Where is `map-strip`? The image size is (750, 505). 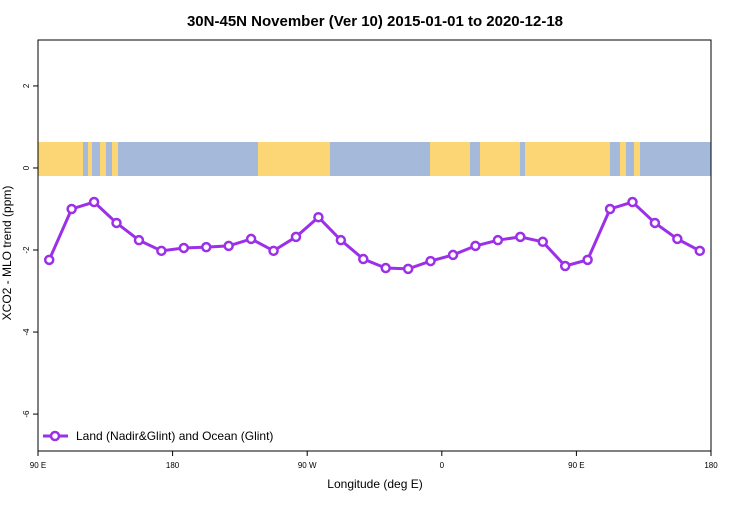
map-strip is located at coordinates (374, 159).